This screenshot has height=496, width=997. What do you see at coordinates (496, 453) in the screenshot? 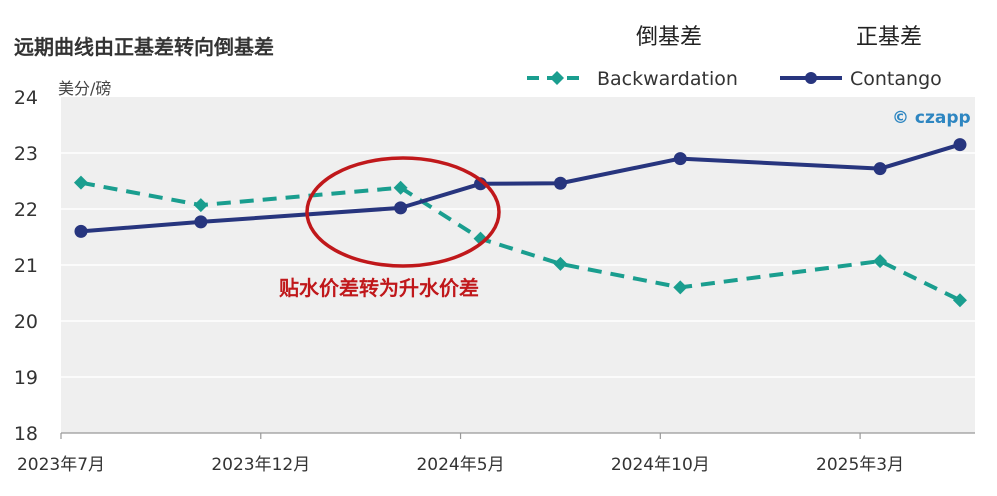
I see `x-axis: 2023年7月 2023年12月 2024年5月 2024年10月 2025年3月` at bounding box center [496, 453].